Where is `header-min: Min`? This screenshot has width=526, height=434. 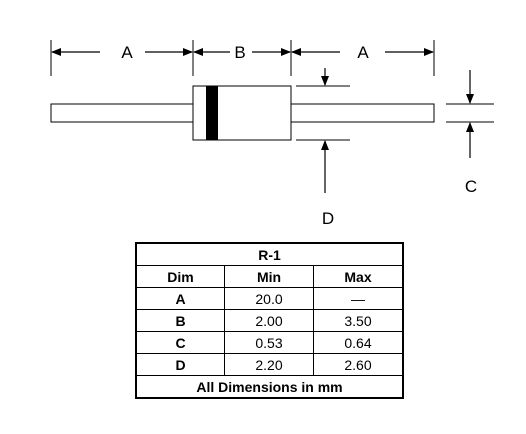
header-min: Min is located at coordinates (269, 276).